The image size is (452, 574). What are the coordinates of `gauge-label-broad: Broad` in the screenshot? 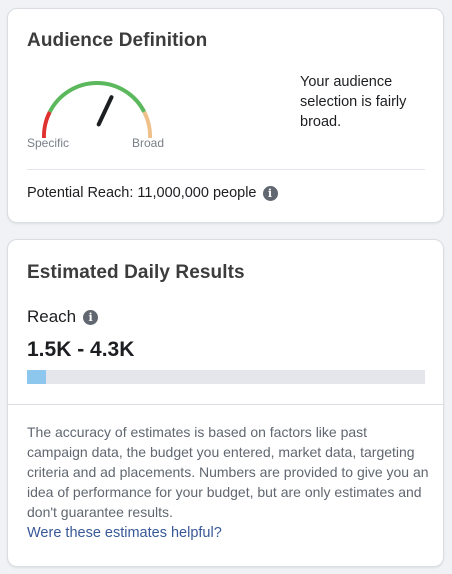 It's located at (148, 143).